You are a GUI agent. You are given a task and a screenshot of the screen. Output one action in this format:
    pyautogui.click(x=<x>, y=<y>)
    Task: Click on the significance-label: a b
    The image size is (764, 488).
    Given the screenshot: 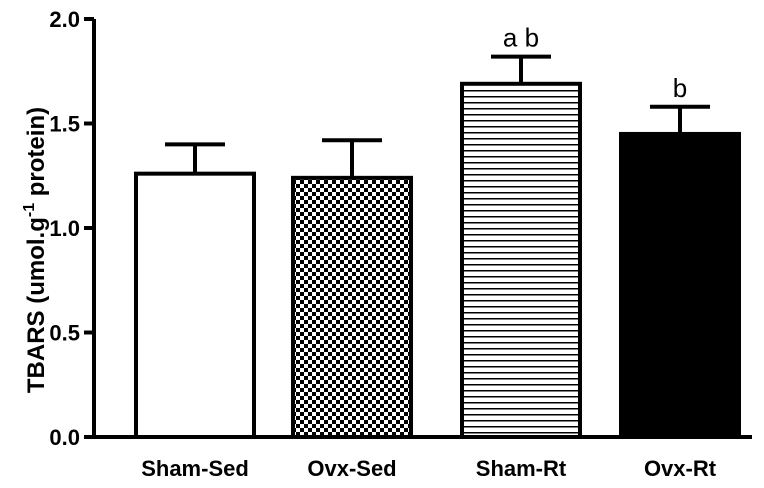 What is the action you would take?
    pyautogui.click(x=521, y=38)
    